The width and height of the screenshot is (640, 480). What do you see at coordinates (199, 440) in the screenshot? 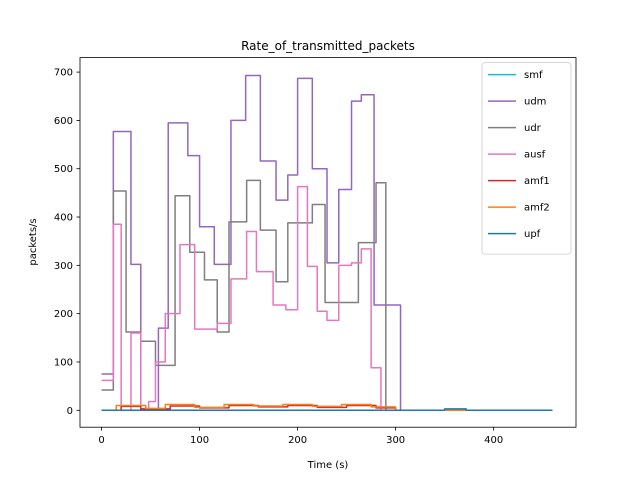
I see `x-tick-label: 100` at bounding box center [199, 440].